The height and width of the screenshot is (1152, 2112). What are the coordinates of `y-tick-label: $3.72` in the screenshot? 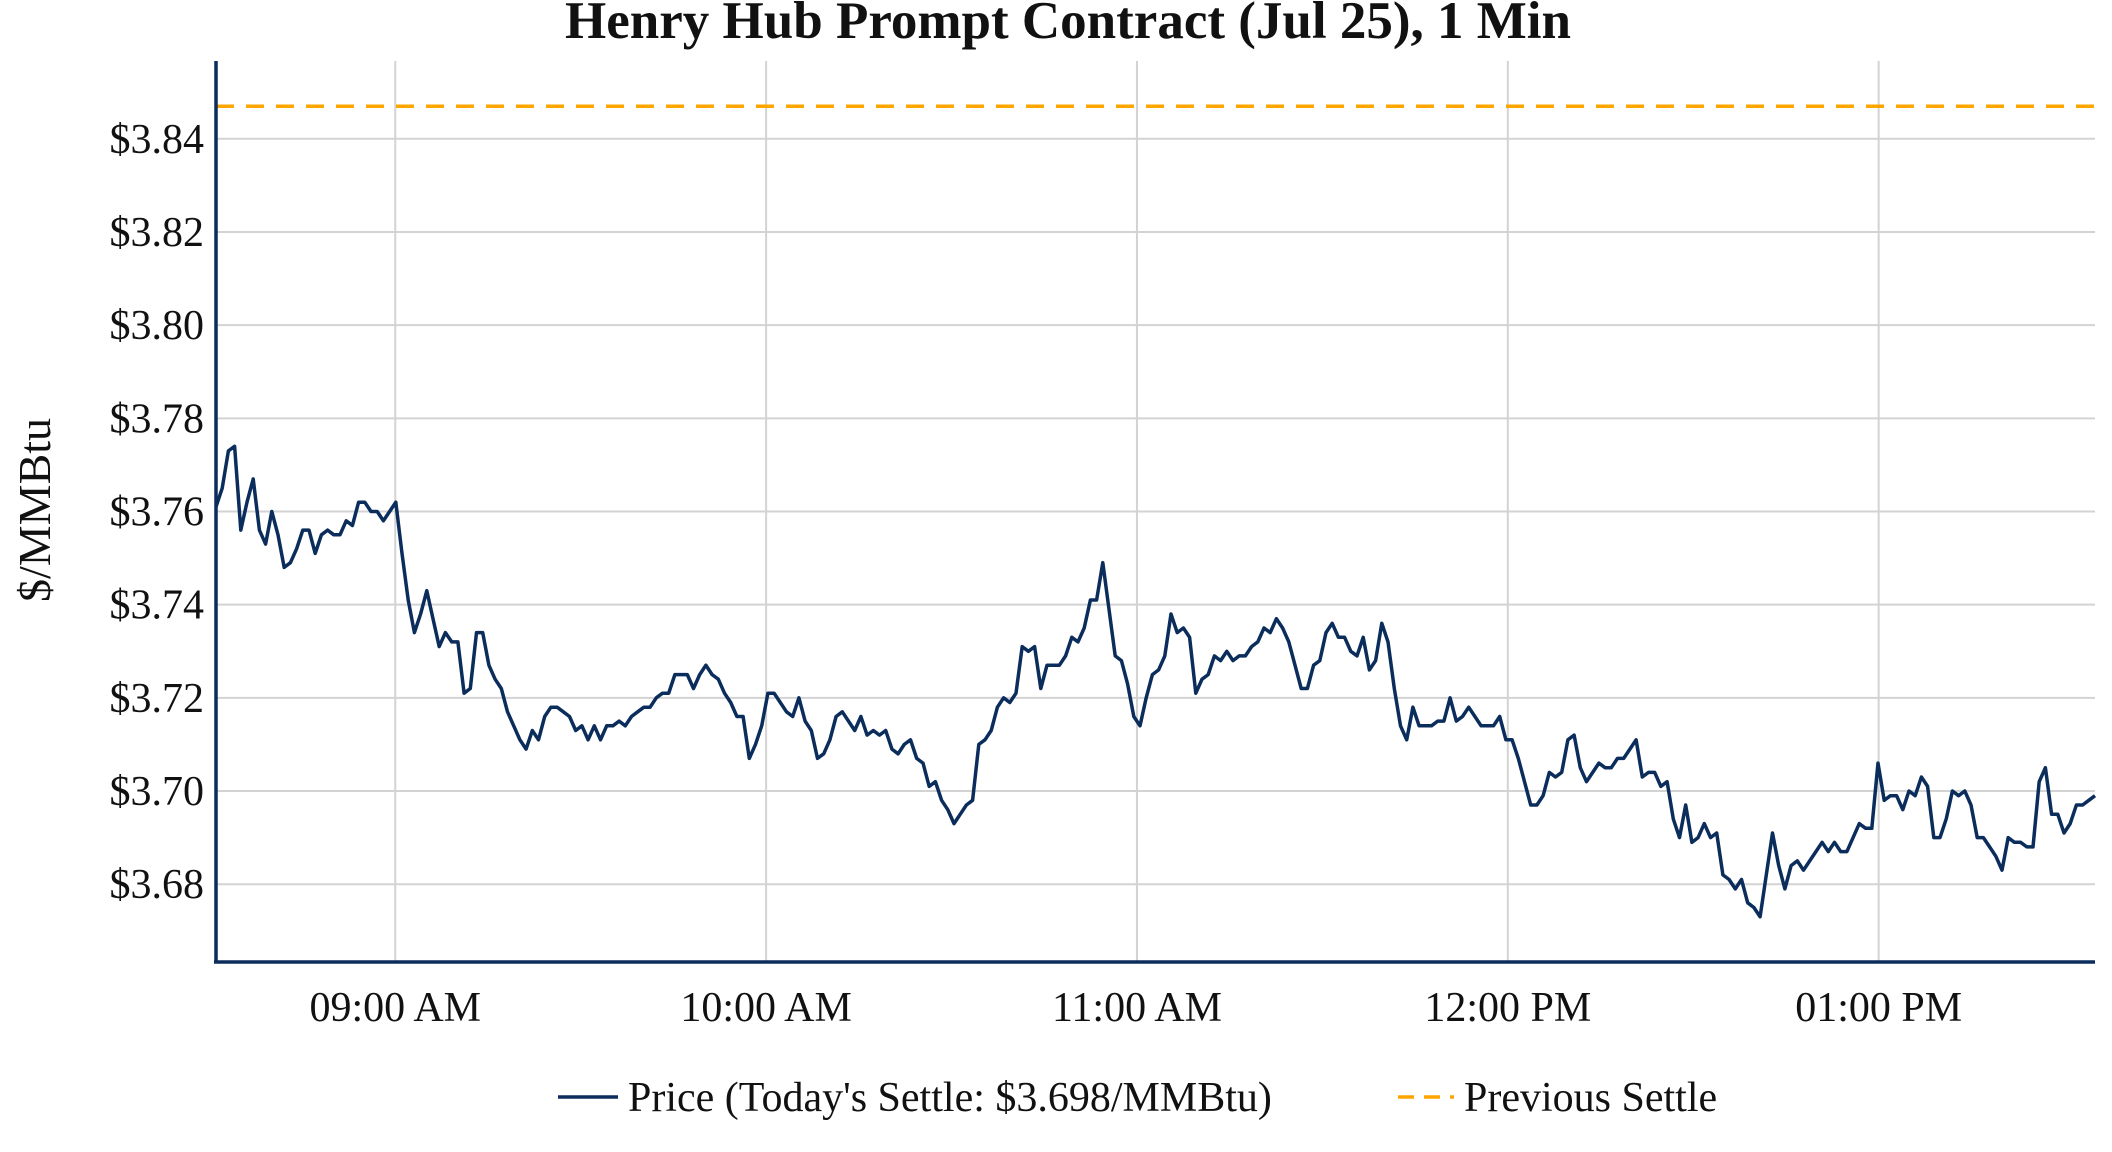 It's located at (157, 699).